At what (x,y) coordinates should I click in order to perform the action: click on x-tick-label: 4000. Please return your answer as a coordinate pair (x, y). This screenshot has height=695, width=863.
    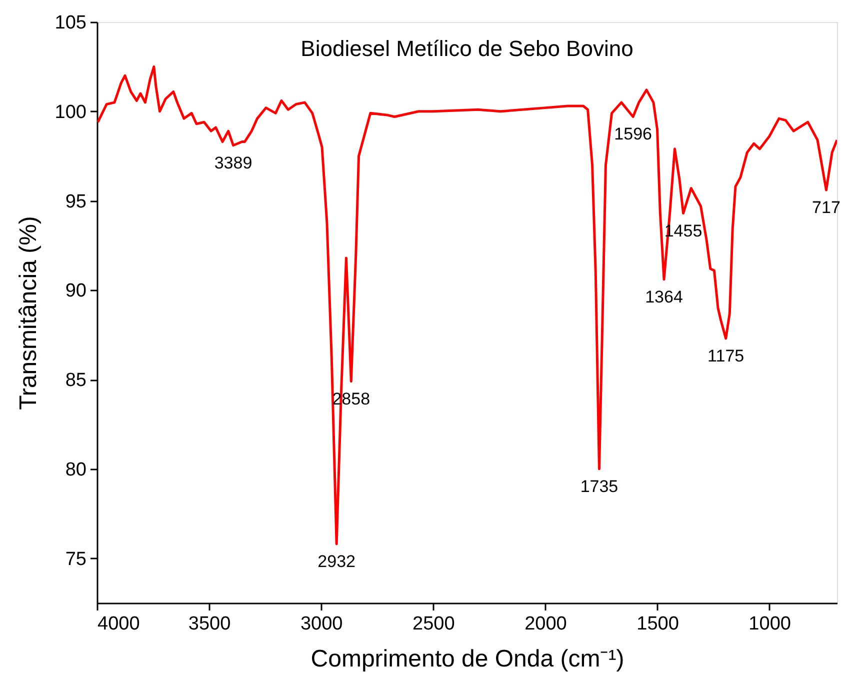
    Looking at the image, I should click on (119, 624).